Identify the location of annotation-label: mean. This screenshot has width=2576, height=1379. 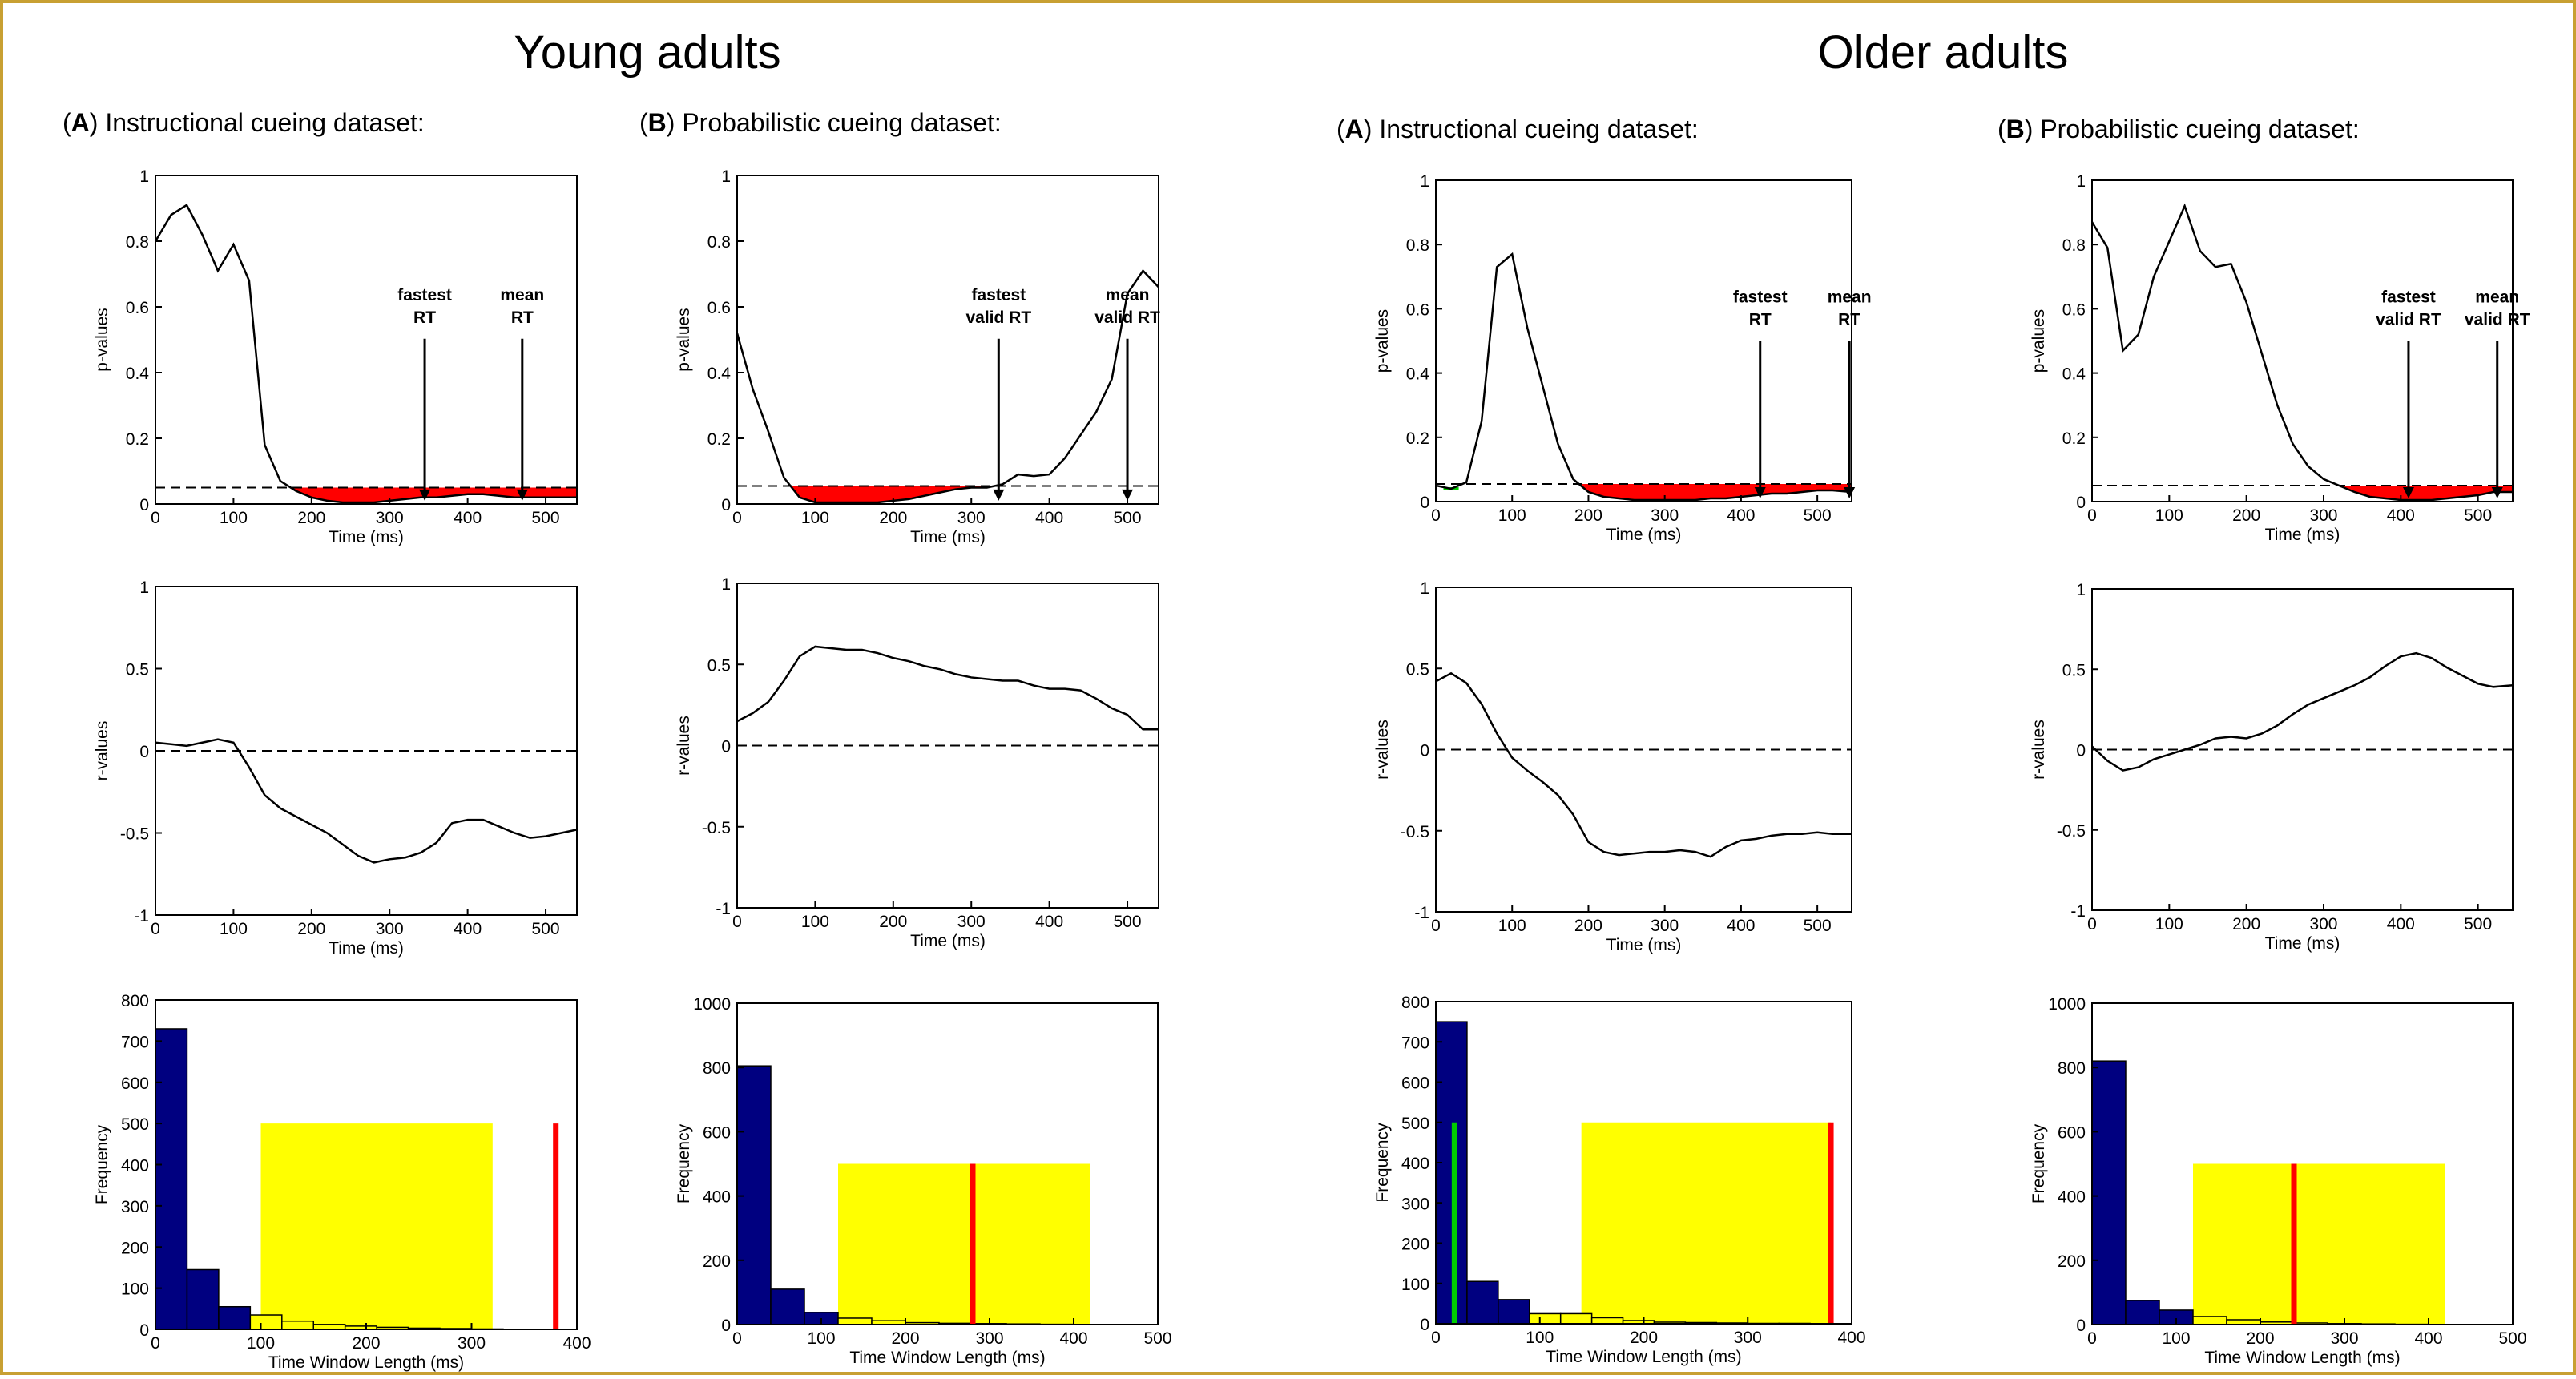
(1128, 295).